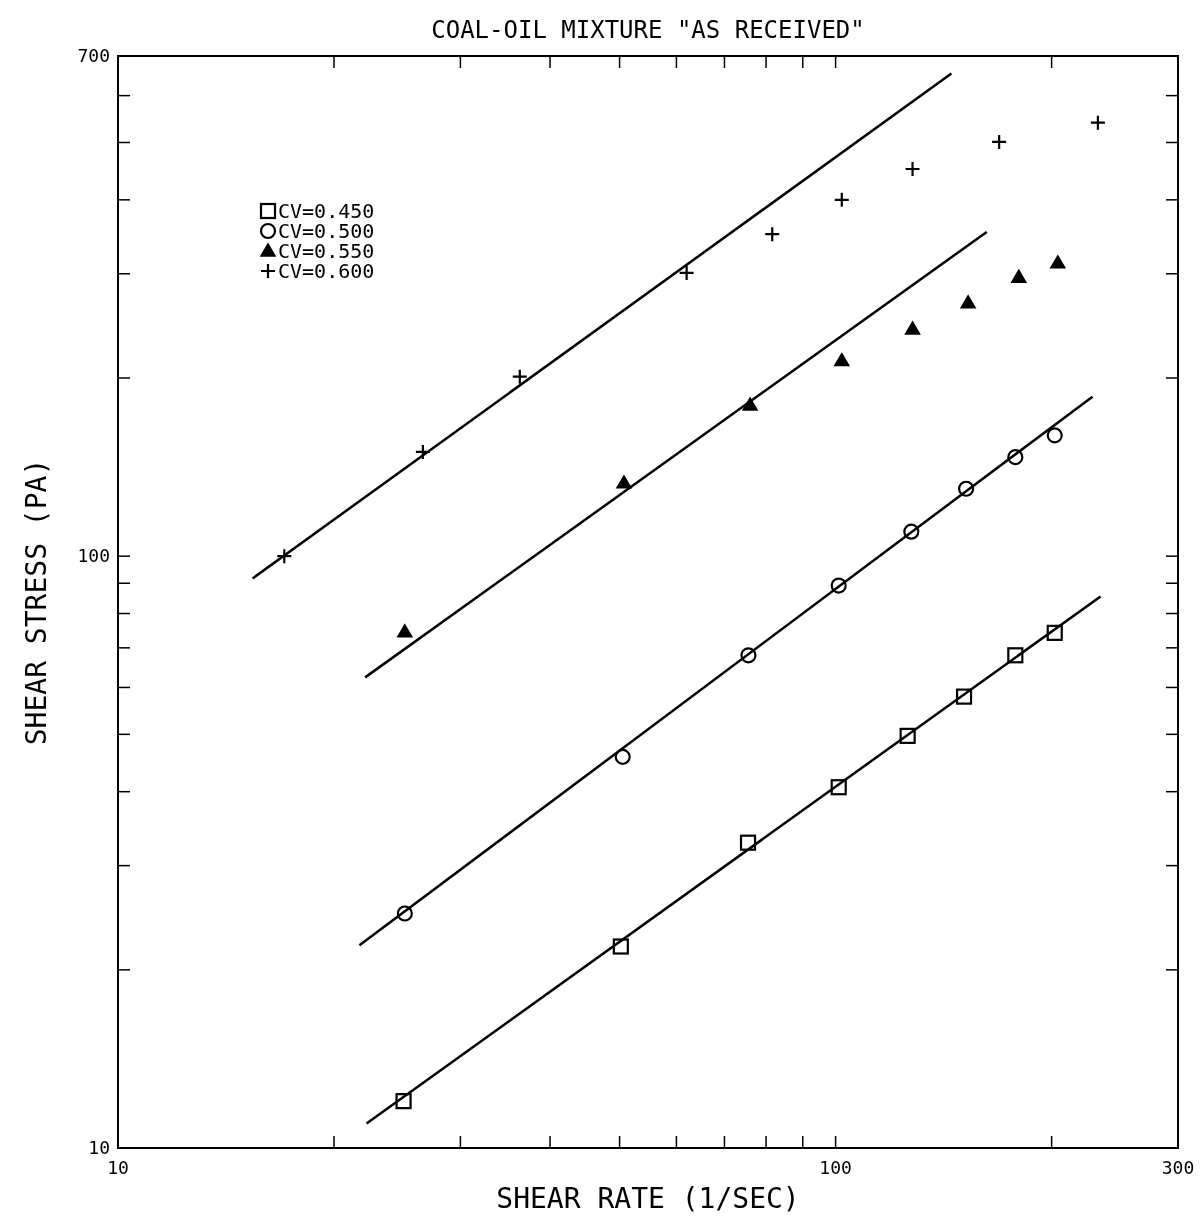 The height and width of the screenshot is (1224, 1203). What do you see at coordinates (835, 1167) in the screenshot?
I see `x-tick-label: 100` at bounding box center [835, 1167].